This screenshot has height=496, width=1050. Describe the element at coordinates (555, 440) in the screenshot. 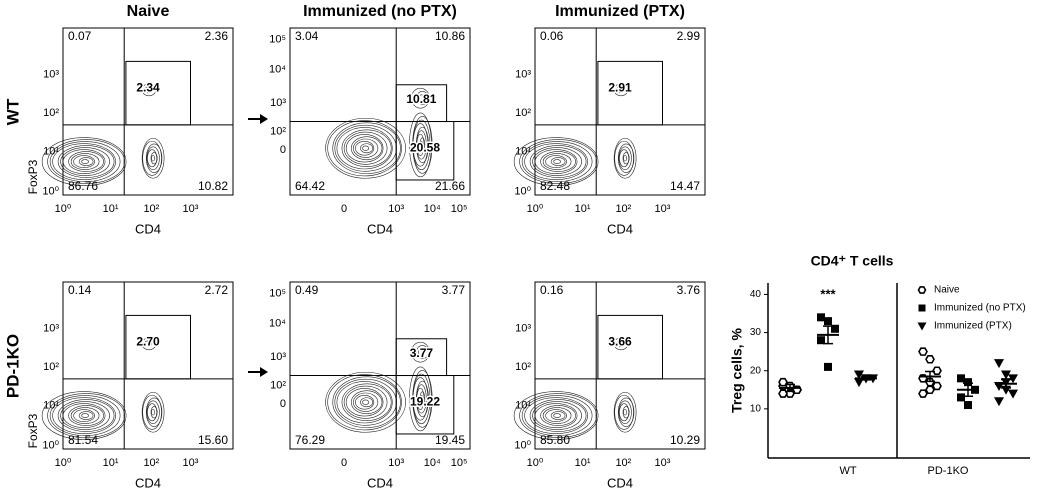

I see `quadrant-value: 85.80` at that location.